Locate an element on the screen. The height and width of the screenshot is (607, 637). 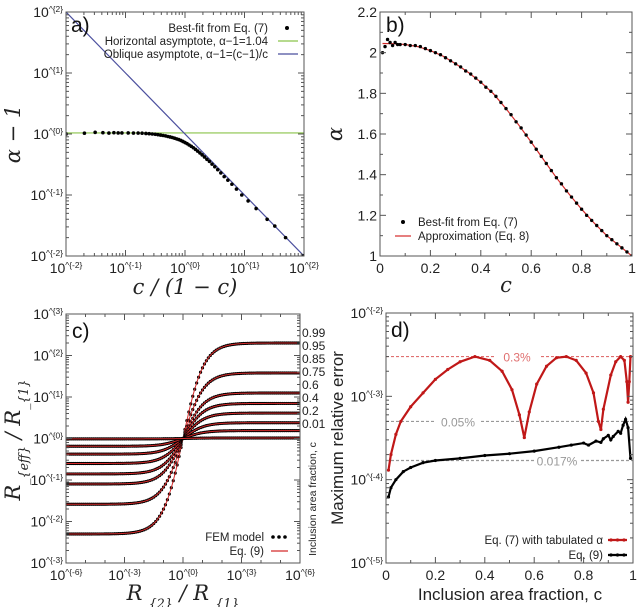
y-tick-label: 10^{-2} is located at coordinates (46, 256).